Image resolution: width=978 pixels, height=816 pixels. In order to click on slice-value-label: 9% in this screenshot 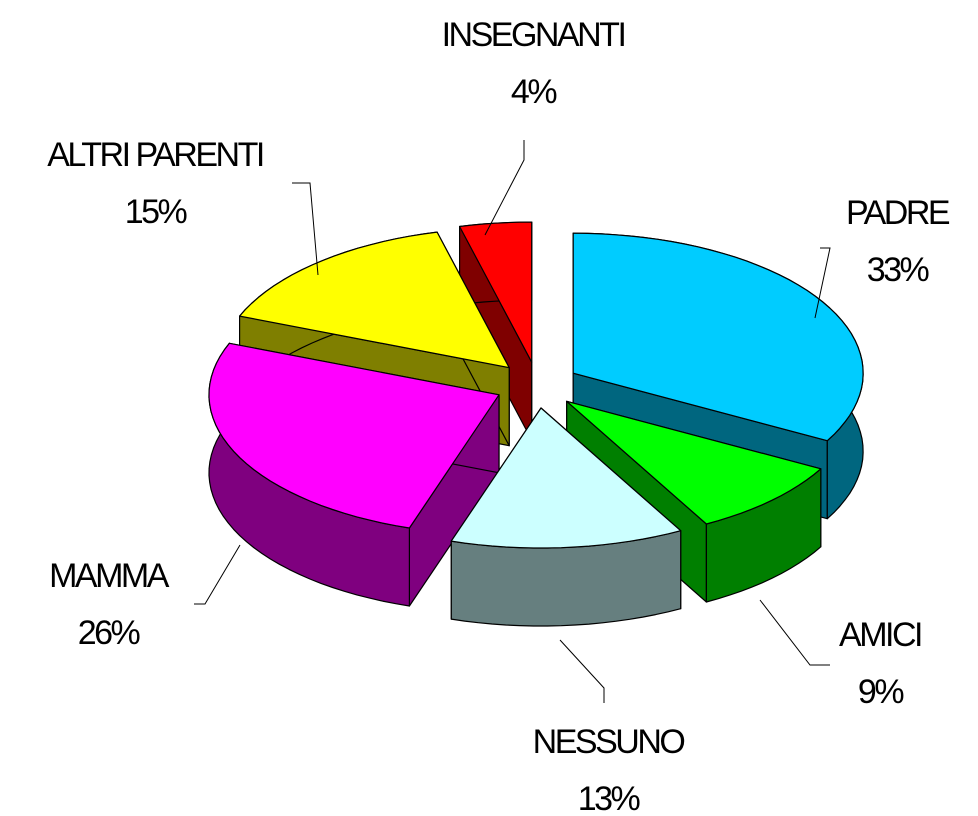, I will do `click(881, 692)`.